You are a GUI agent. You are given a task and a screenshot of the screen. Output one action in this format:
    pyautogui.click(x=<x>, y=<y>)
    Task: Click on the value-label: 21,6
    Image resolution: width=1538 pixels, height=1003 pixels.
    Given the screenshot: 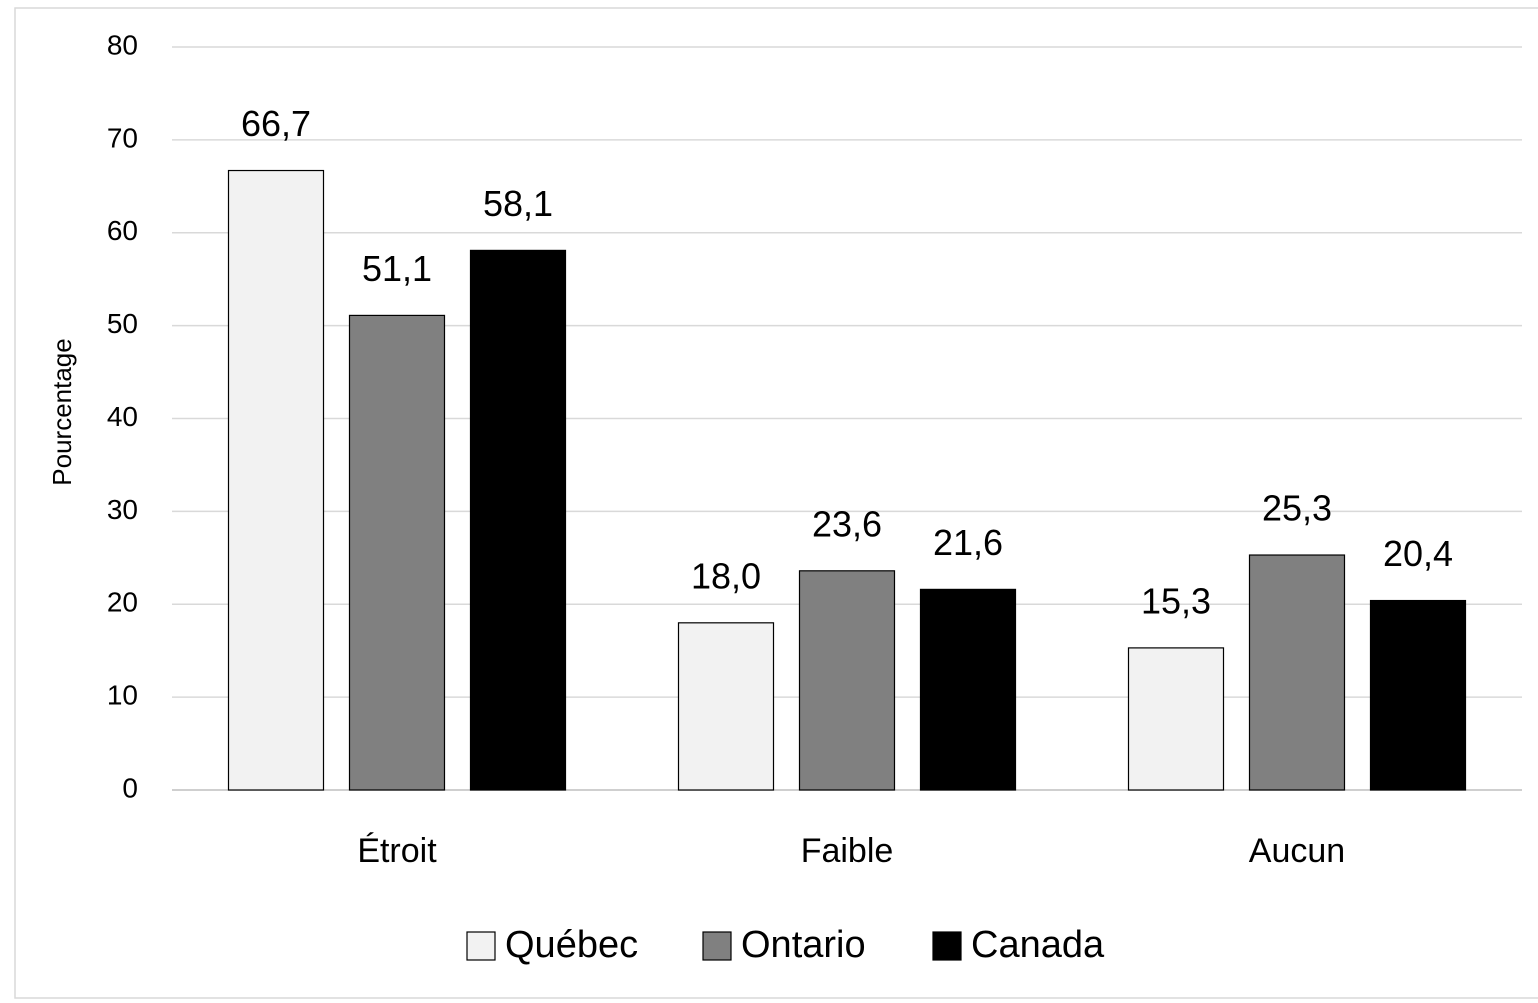 What is the action you would take?
    pyautogui.click(x=968, y=542)
    